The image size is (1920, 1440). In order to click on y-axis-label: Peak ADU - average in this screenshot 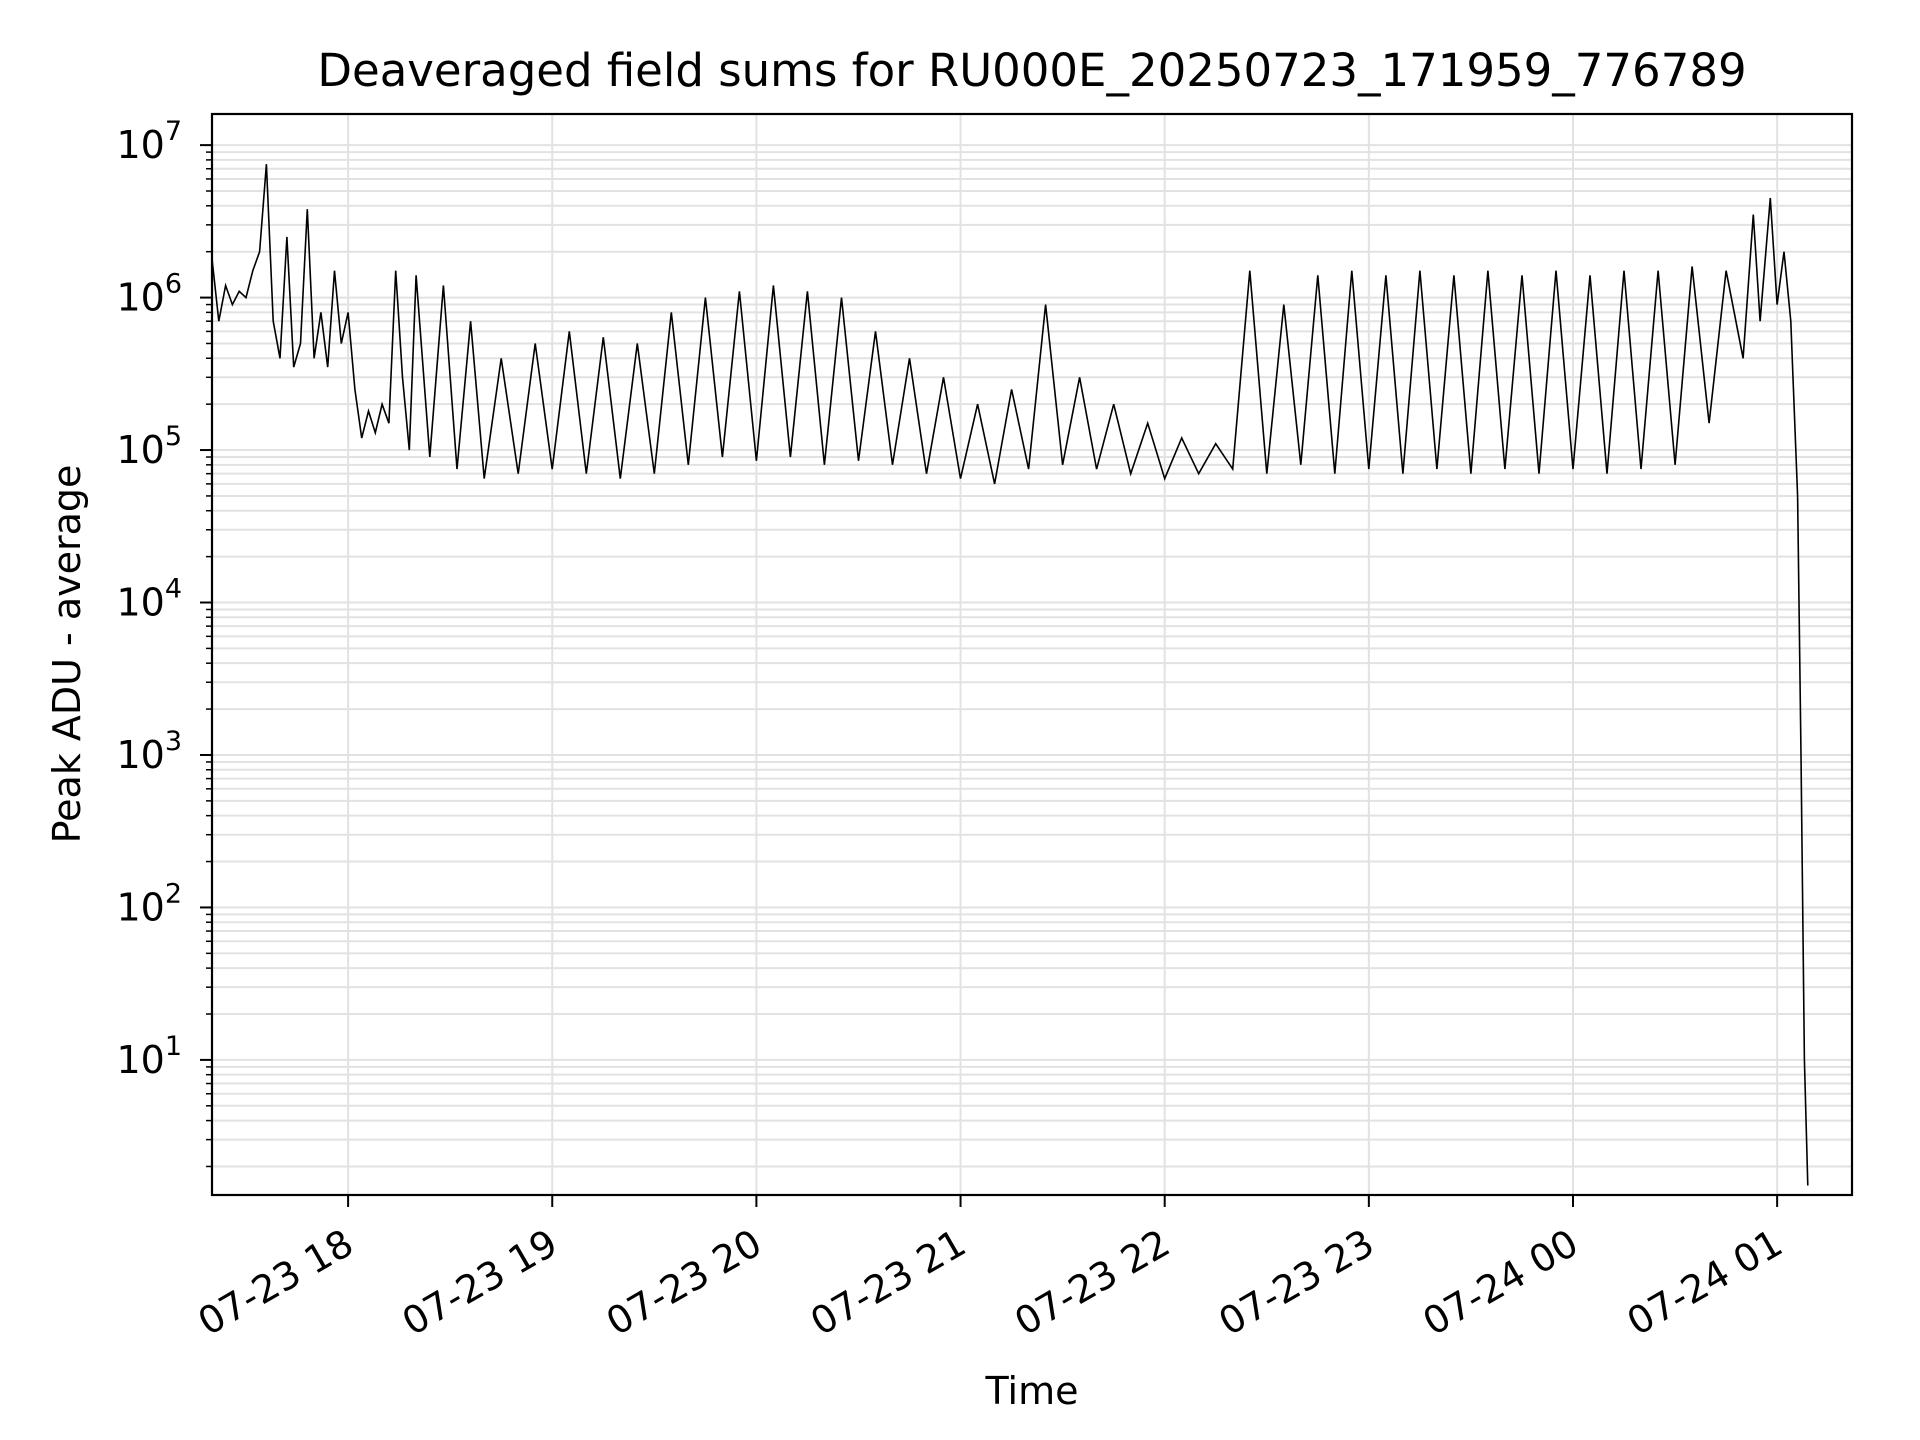, I will do `click(67, 654)`.